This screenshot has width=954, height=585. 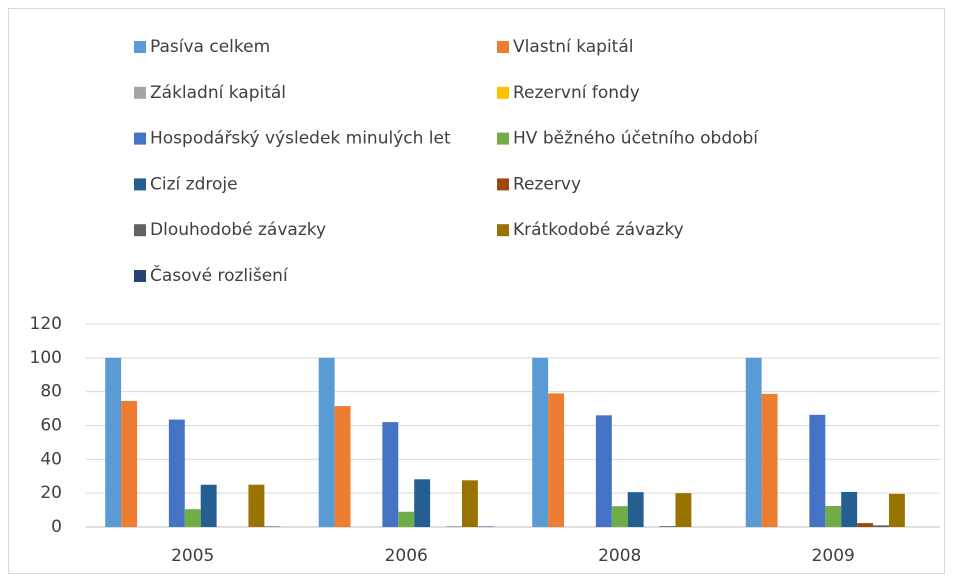 I want to click on y-tick-label: 0, so click(x=56, y=527).